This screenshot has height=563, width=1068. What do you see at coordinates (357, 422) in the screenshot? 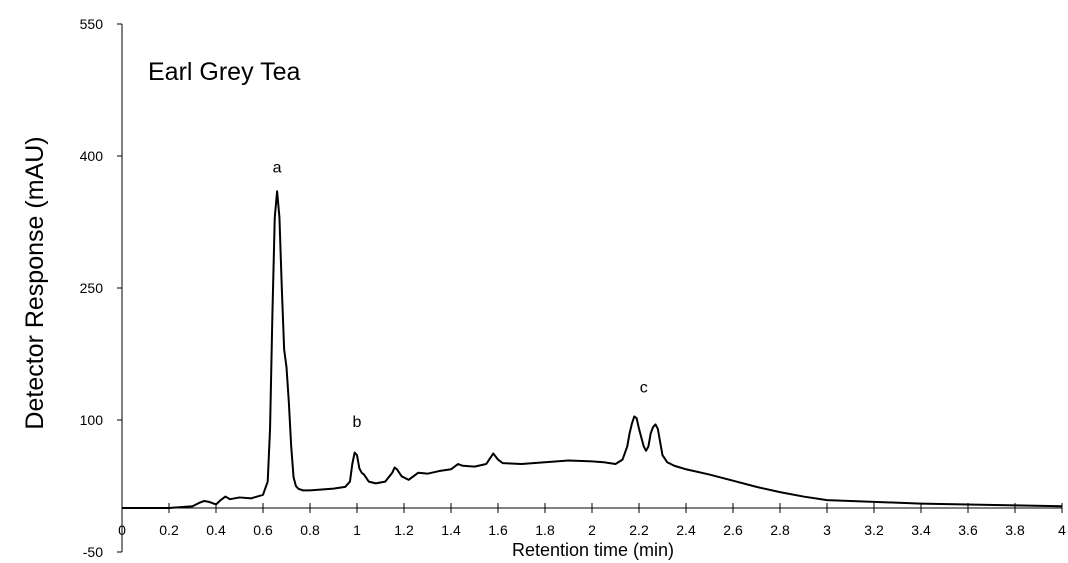
I see `peak-label-b: b` at bounding box center [357, 422].